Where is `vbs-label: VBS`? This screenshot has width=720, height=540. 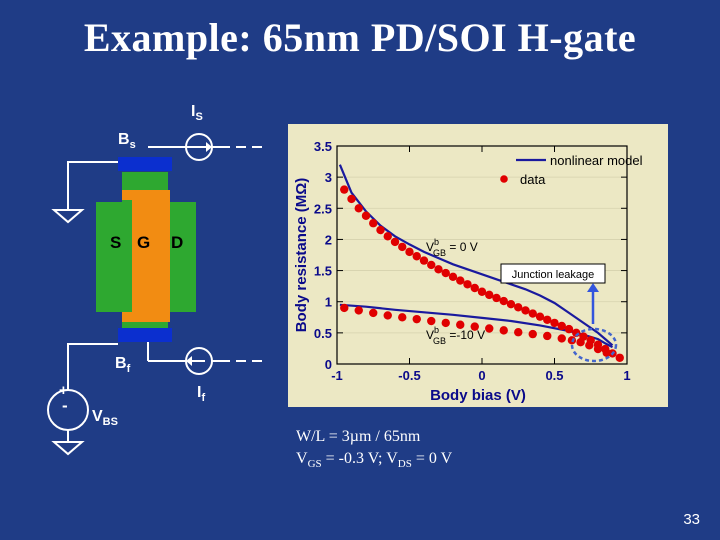
vbs-label: VBS is located at coordinates (105, 418).